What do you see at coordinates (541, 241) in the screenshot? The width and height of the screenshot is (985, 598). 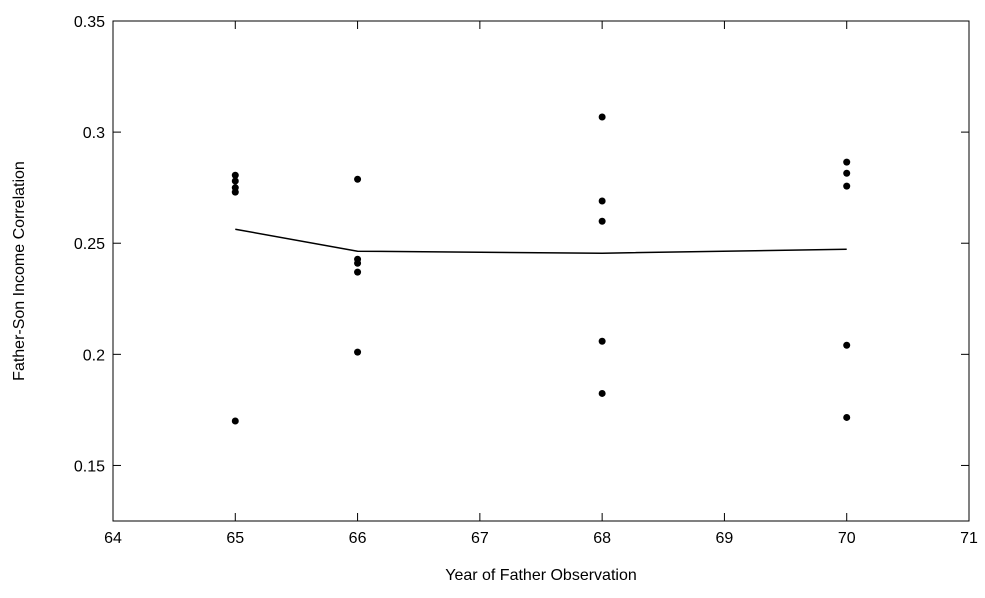 I see `trend-line` at bounding box center [541, 241].